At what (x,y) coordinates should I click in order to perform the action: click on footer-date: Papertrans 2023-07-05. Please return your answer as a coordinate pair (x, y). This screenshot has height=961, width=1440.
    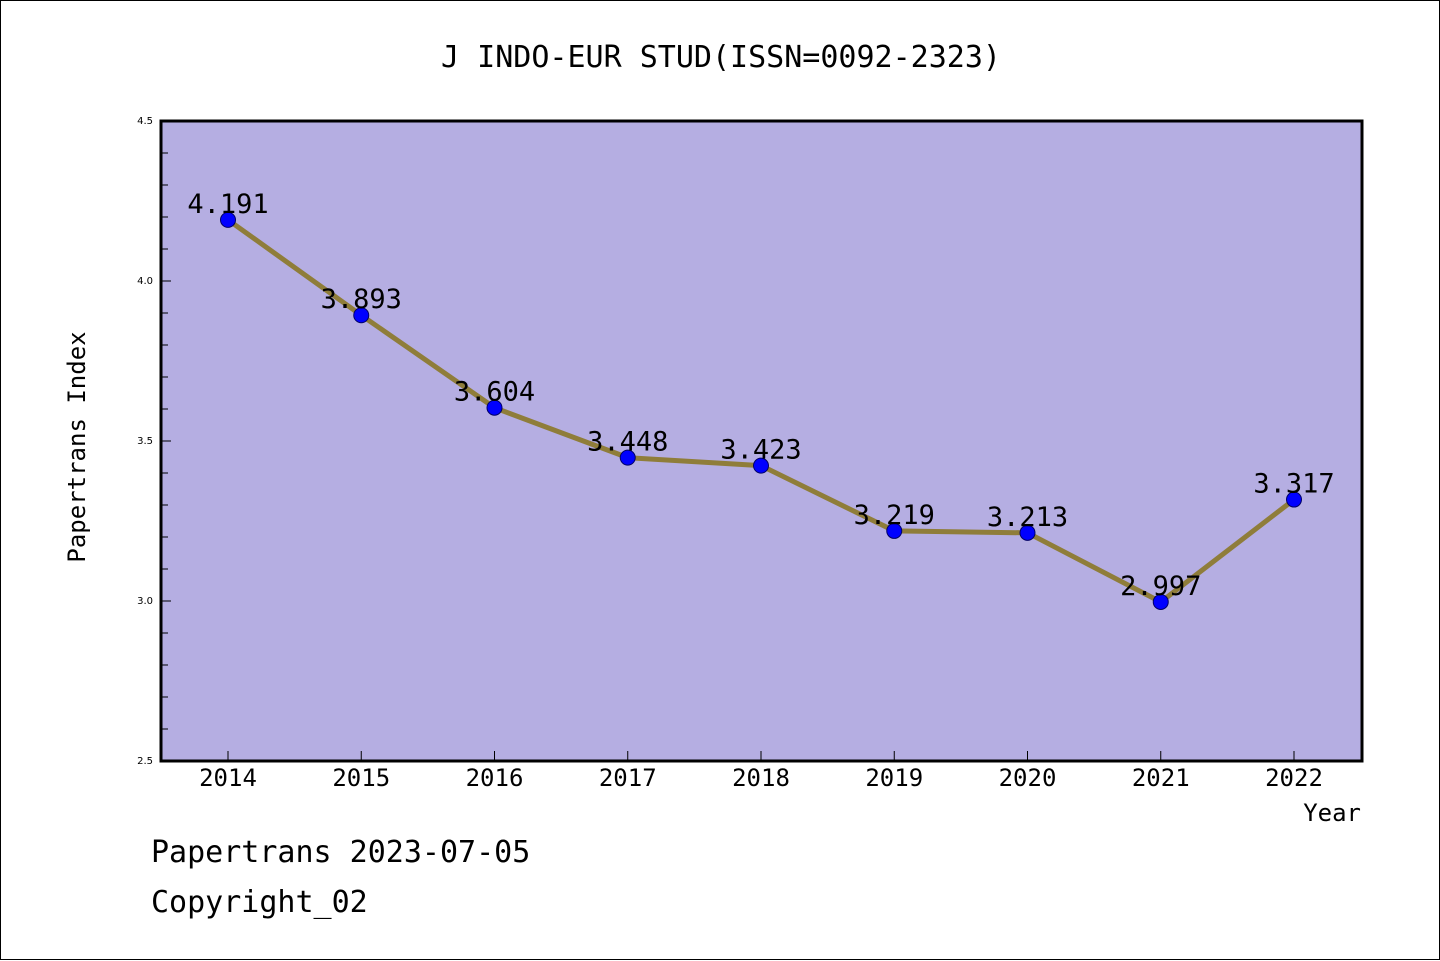
    Looking at the image, I should click on (341, 852).